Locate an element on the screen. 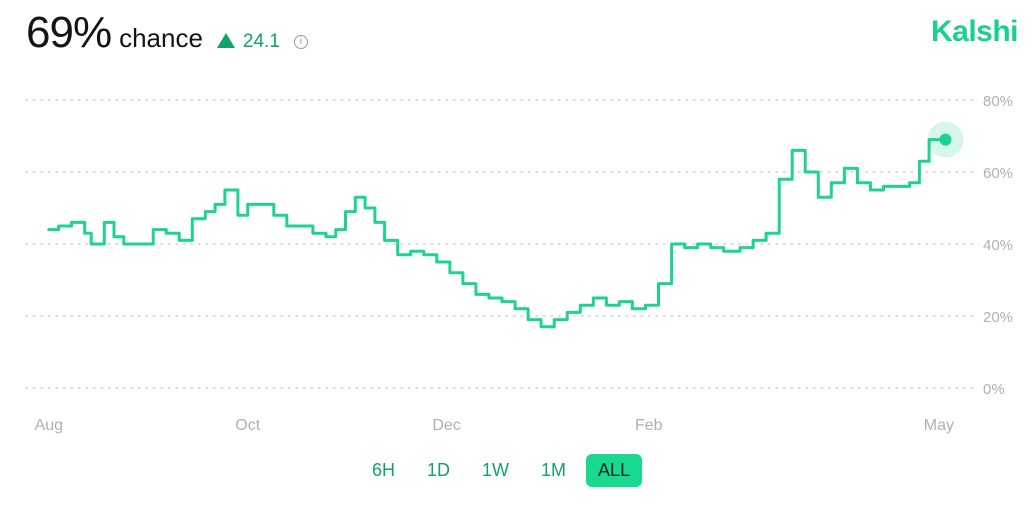 Image resolution: width=1035 pixels, height=505 pixels. change-indicator: 24.1 is located at coordinates (248, 42).